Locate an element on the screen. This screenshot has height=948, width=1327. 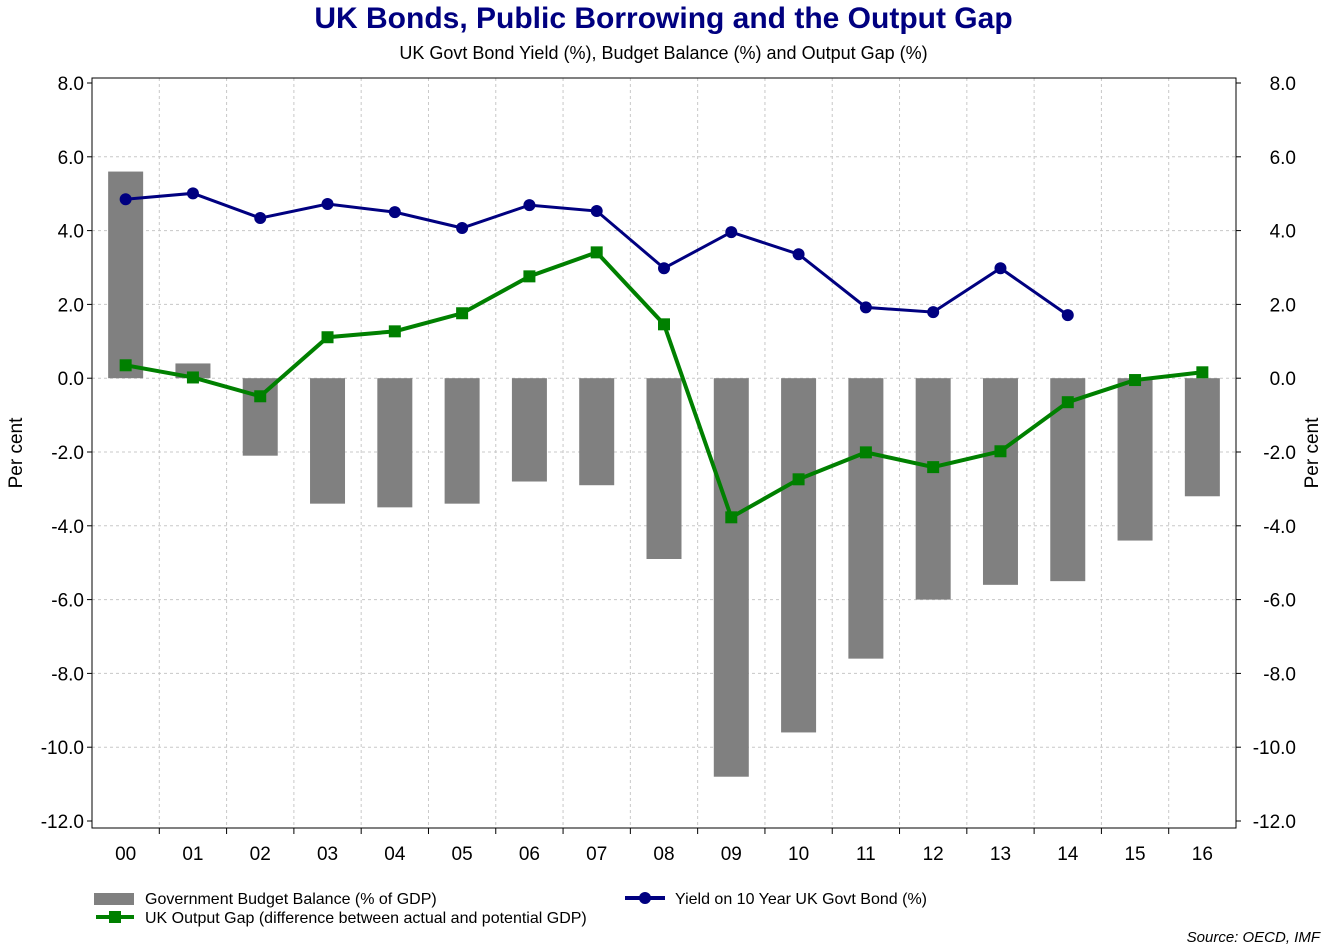
x-tick-label: 05 is located at coordinates (462, 854).